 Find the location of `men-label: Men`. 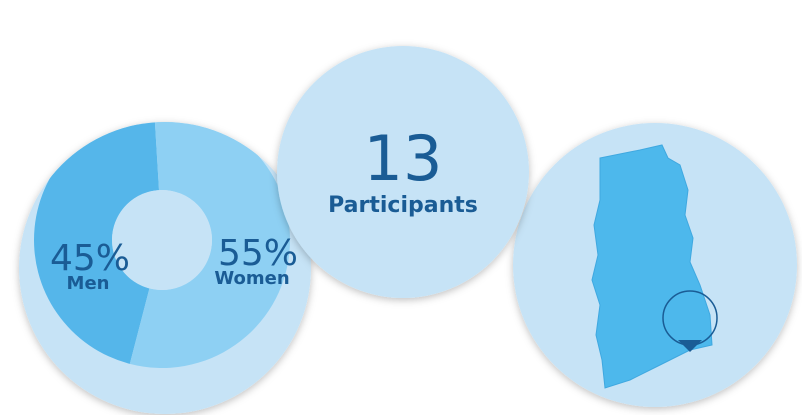

men-label: Men is located at coordinates (88, 283).